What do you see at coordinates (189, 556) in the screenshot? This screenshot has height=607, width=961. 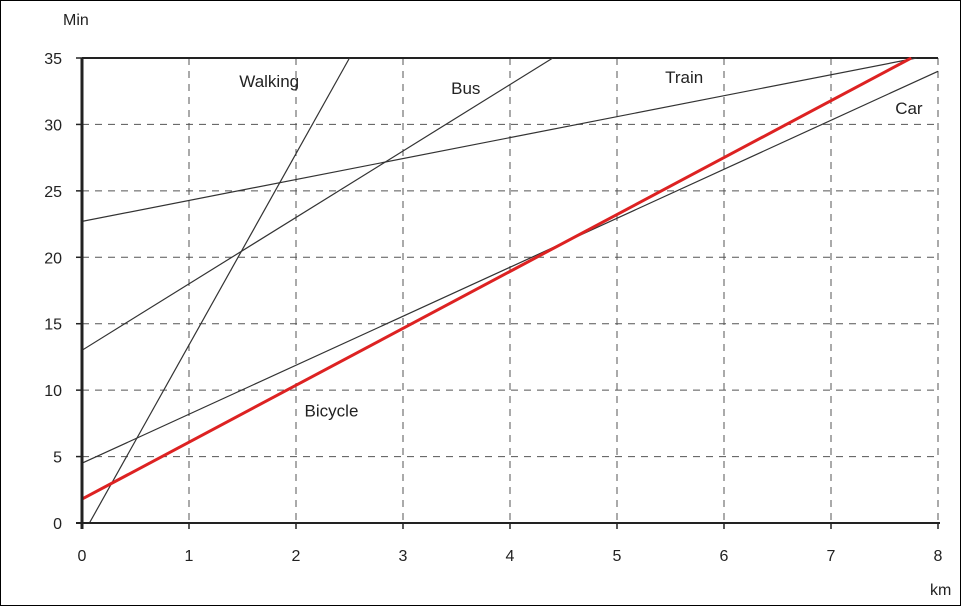 I see `x-tick-label: 1` at bounding box center [189, 556].